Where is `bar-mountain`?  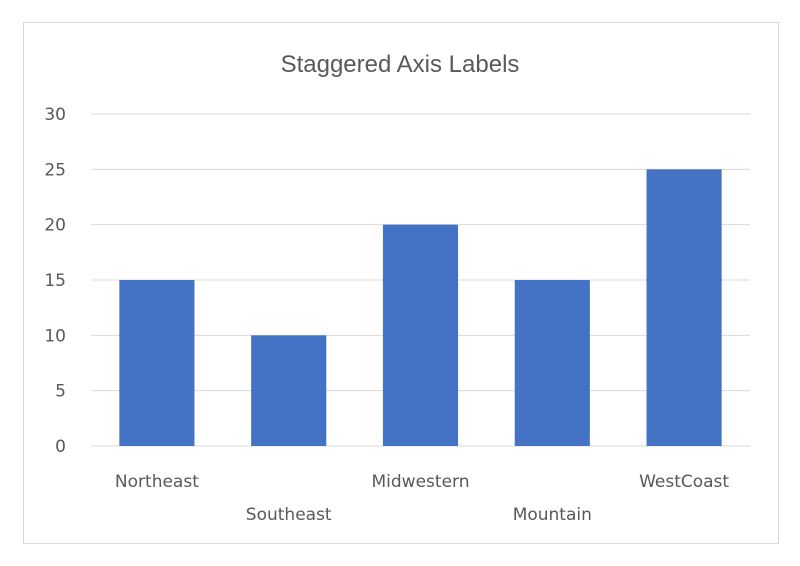 bar-mountain is located at coordinates (552, 363).